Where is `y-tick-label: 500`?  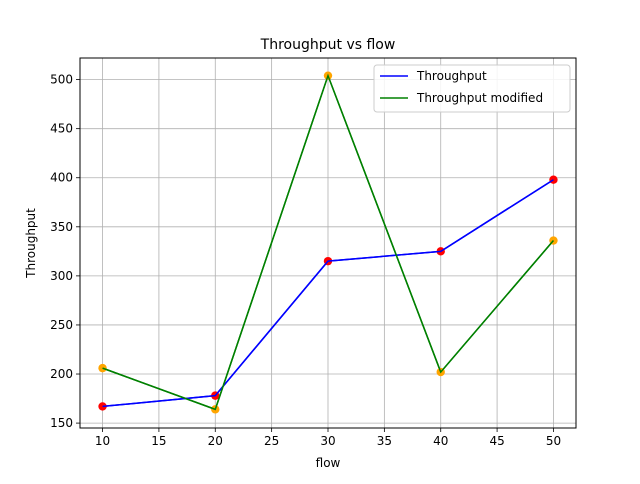 y-tick-label: 500 is located at coordinates (61, 80).